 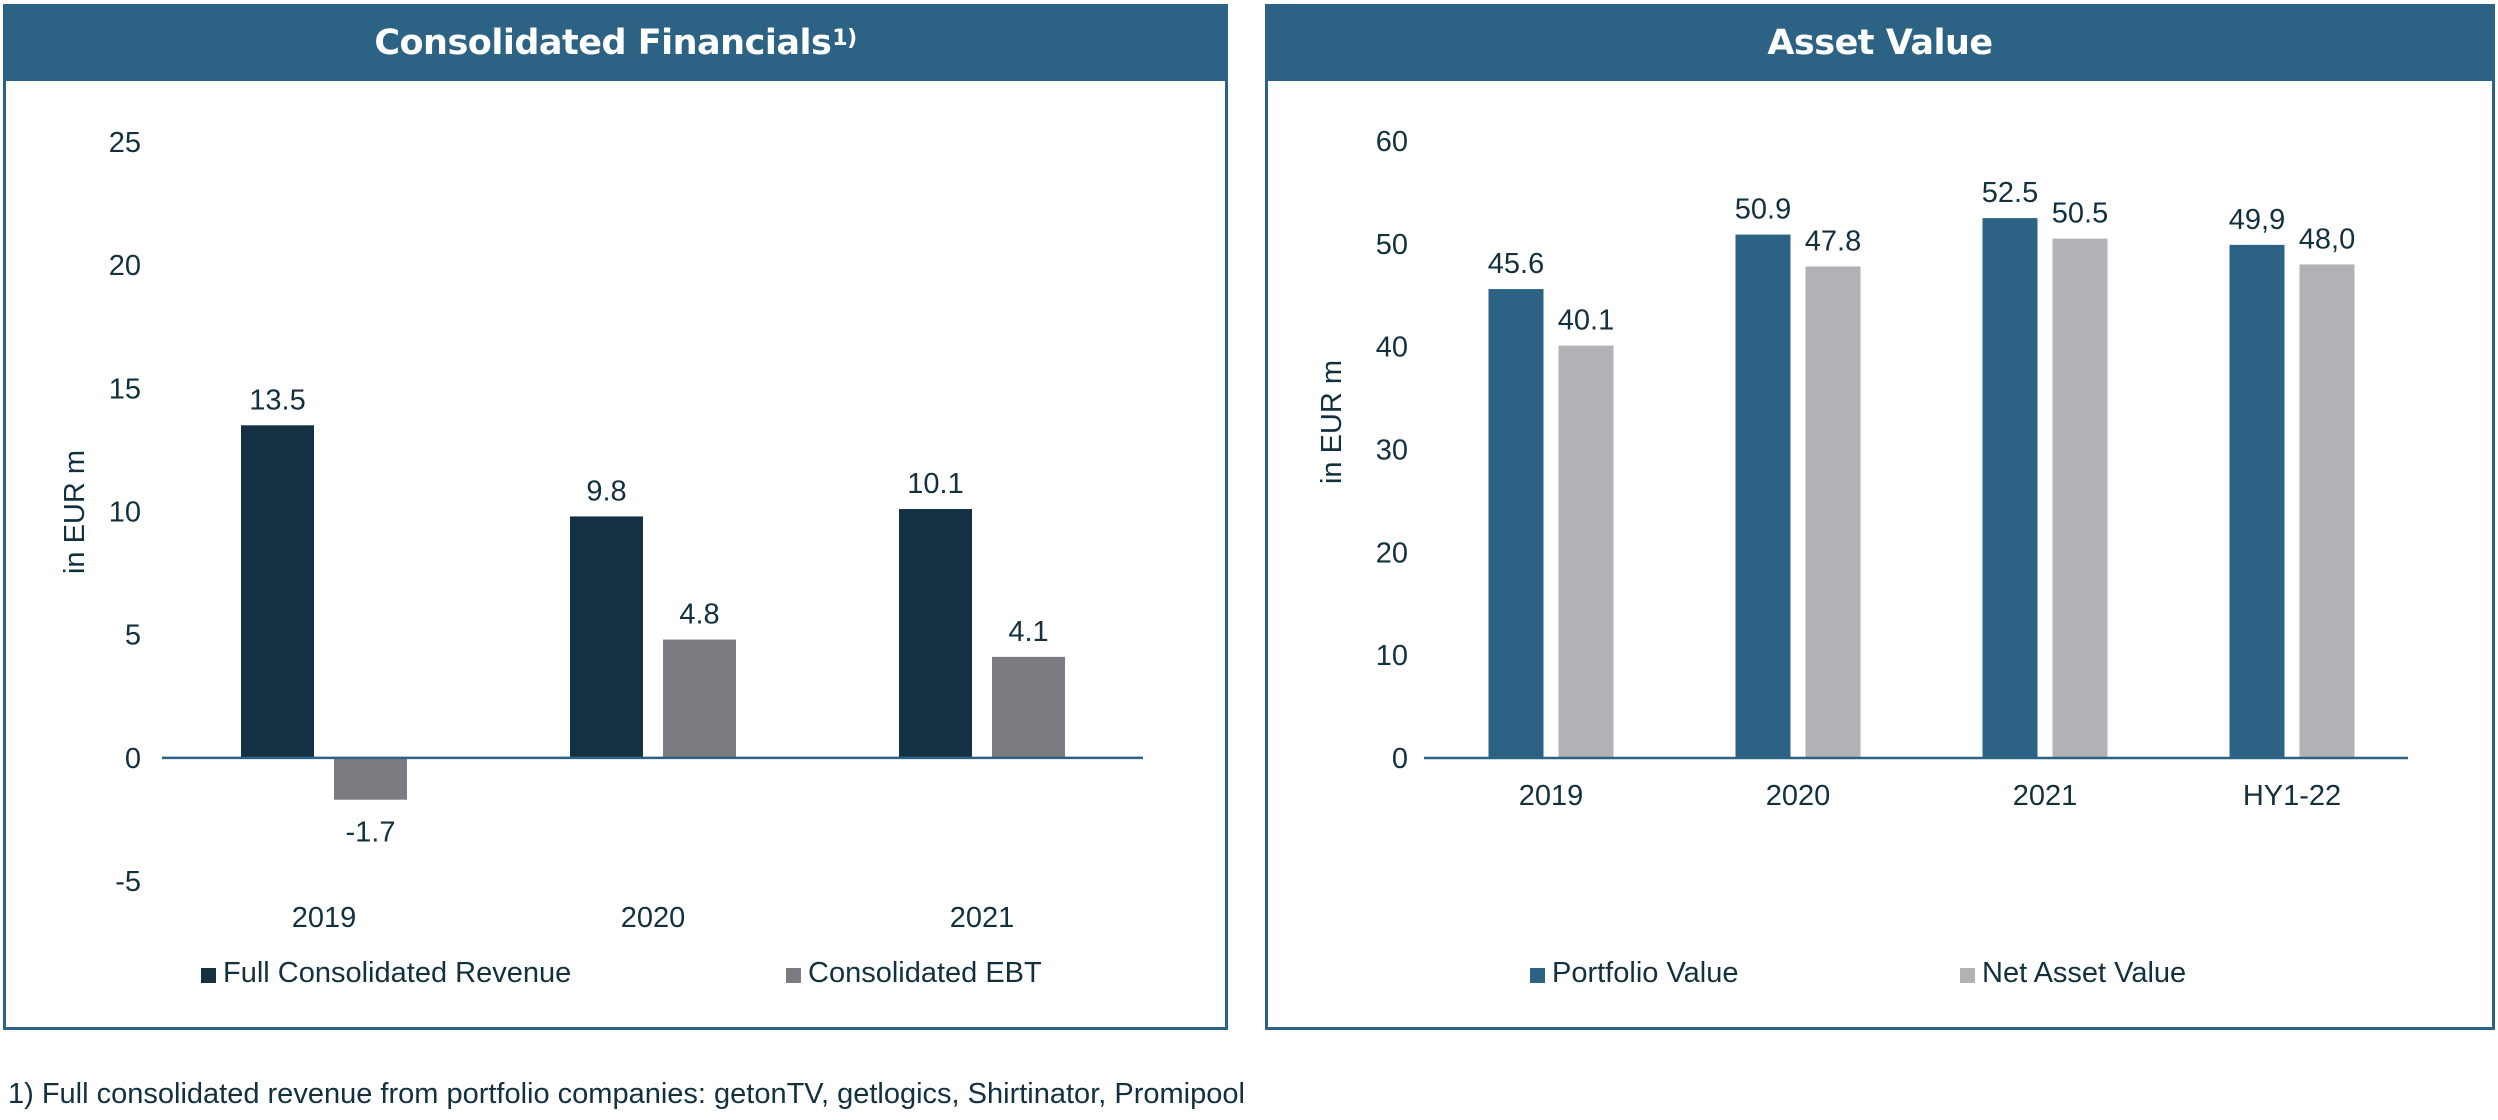 I want to click on y-tick-label: 40, so click(x=1392, y=348).